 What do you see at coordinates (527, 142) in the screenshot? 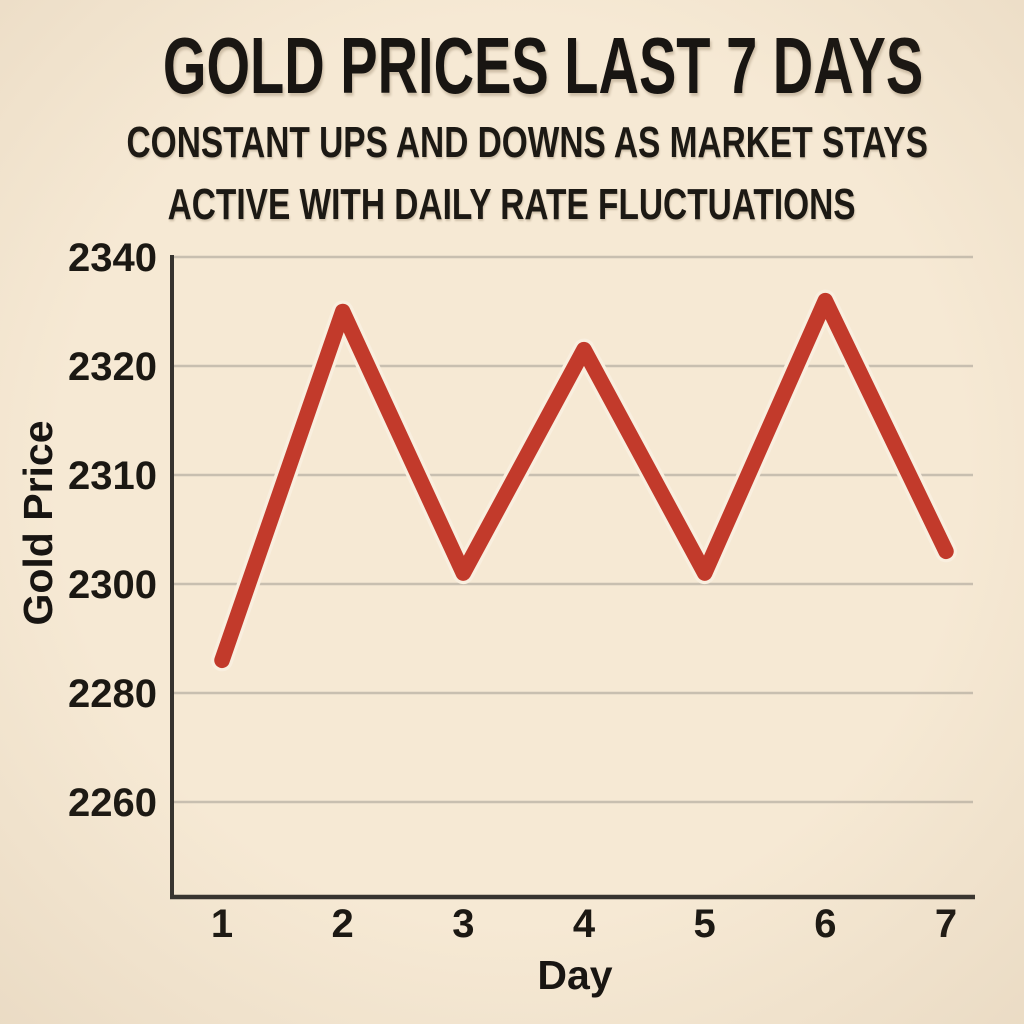
I see `subtitle-line-1-text: CONSTANT UPS AND DOWNS AS MARKET STAYS` at bounding box center [527, 142].